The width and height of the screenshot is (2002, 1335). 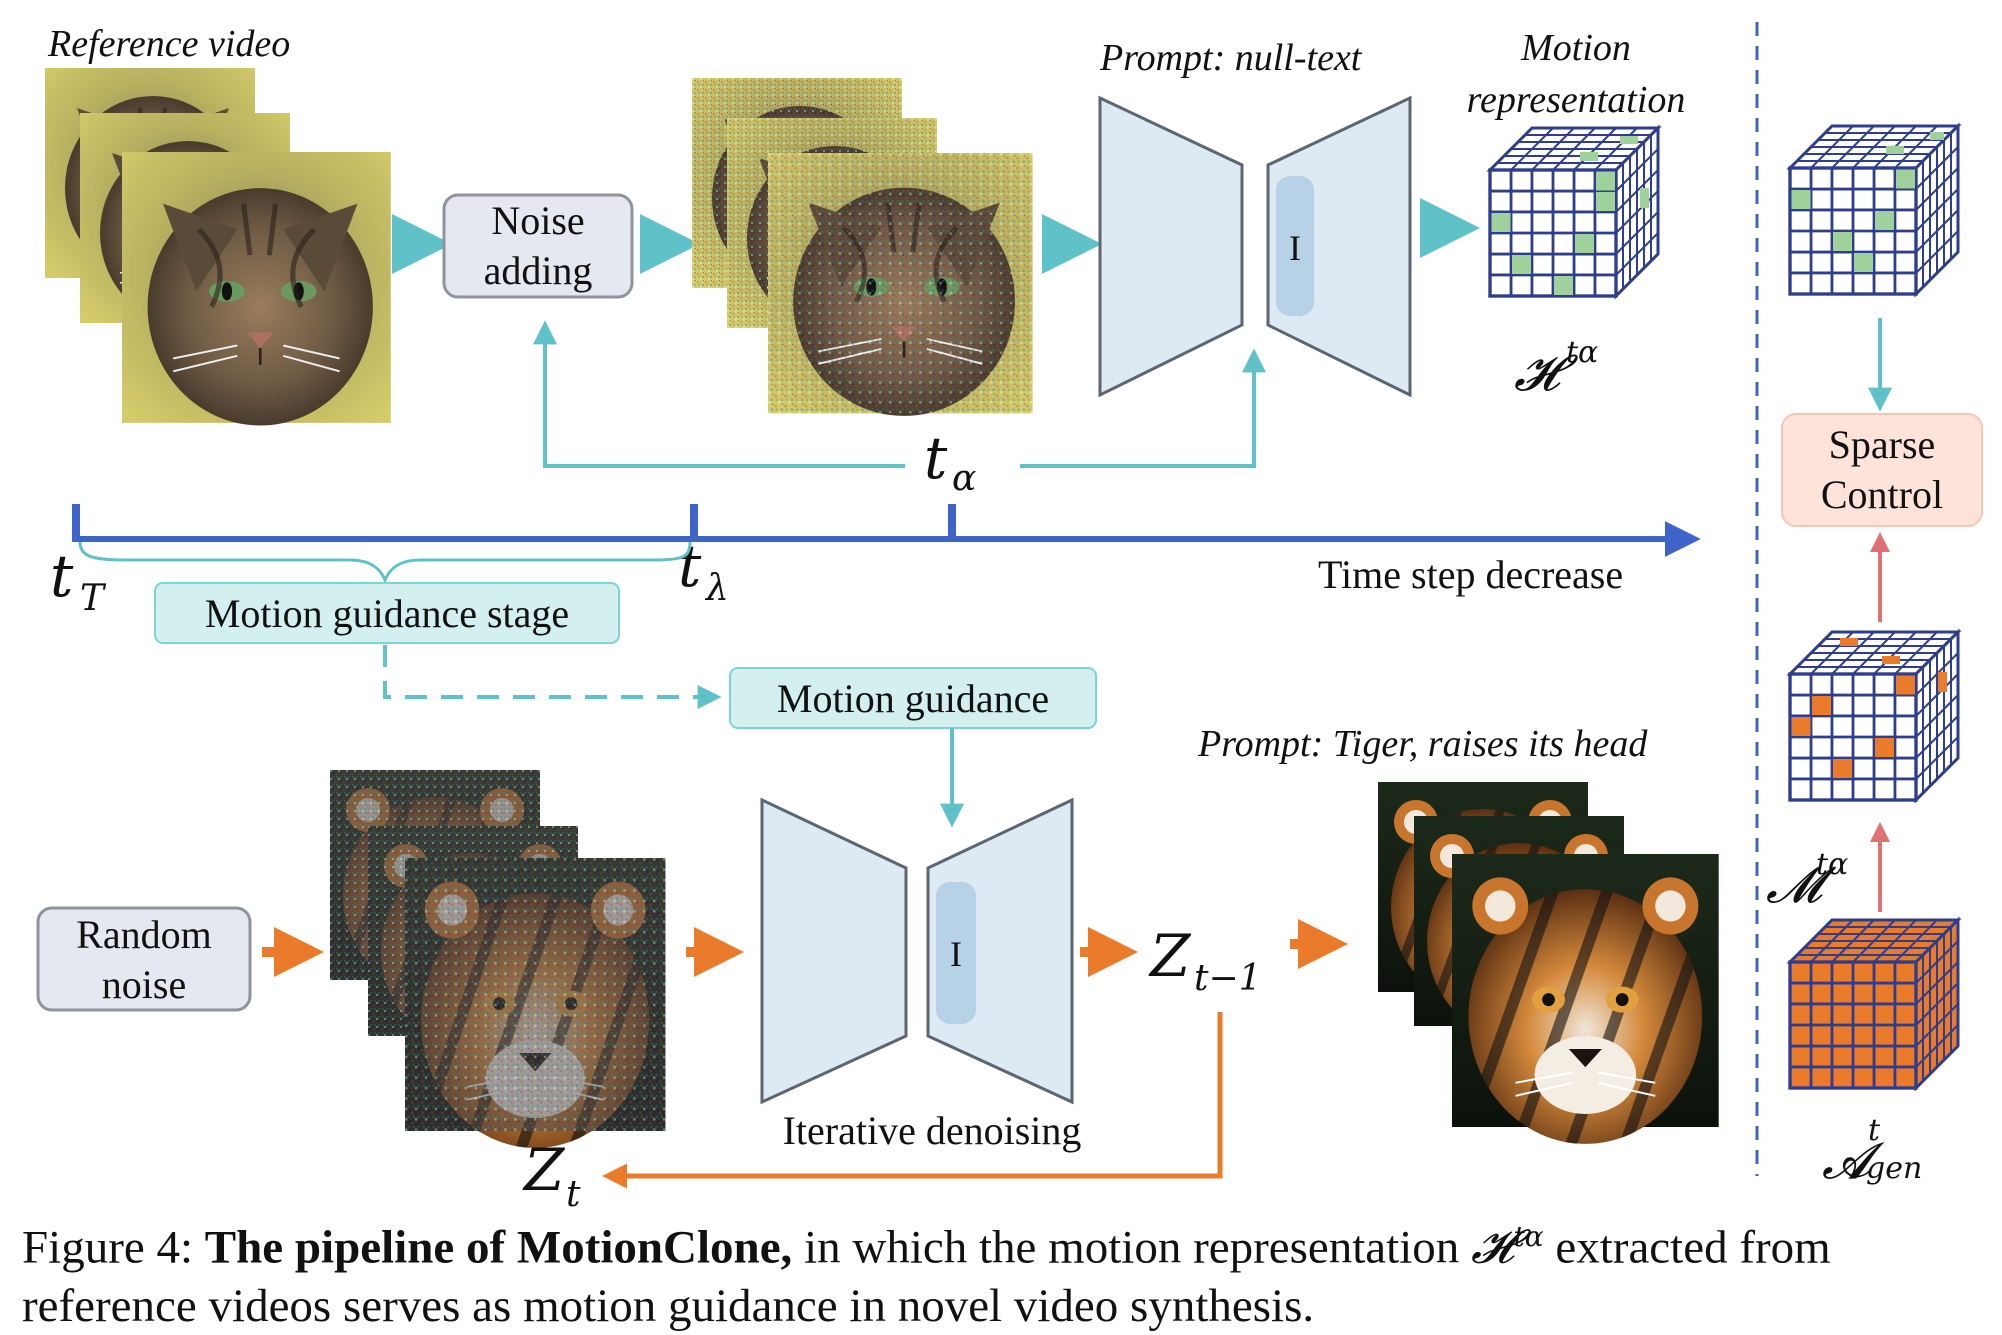 I want to click on unet-top: I, so click(x=1255, y=246).